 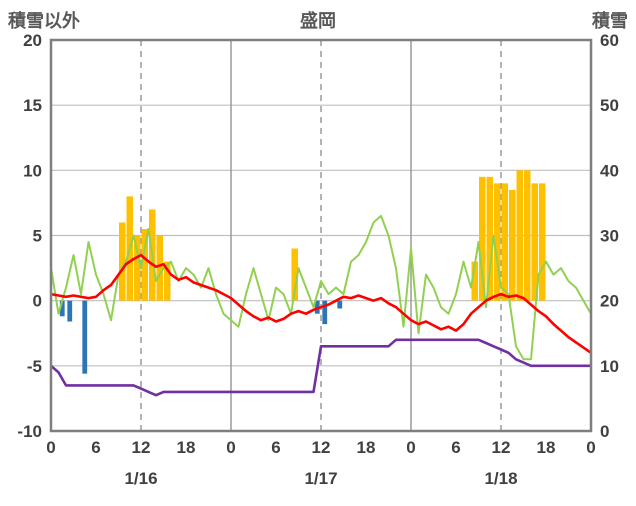 I want to click on left-axis-tick-label: 0, so click(x=37, y=301).